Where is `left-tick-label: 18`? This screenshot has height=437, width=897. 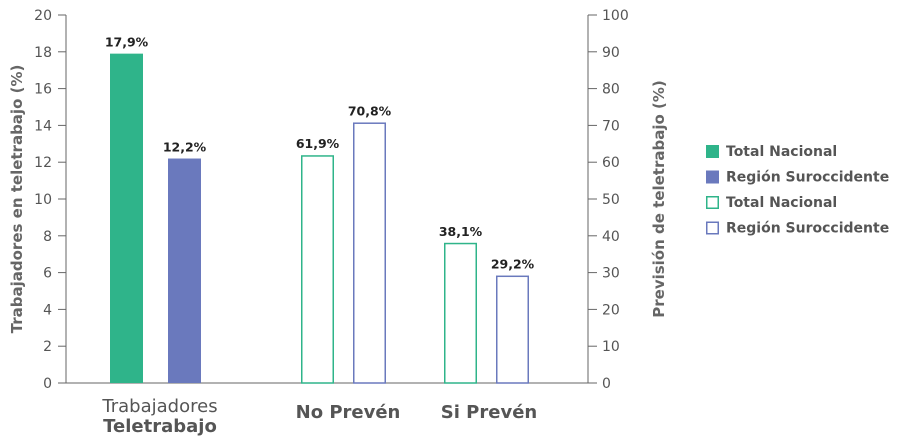
left-tick-label: 18 is located at coordinates (43, 53).